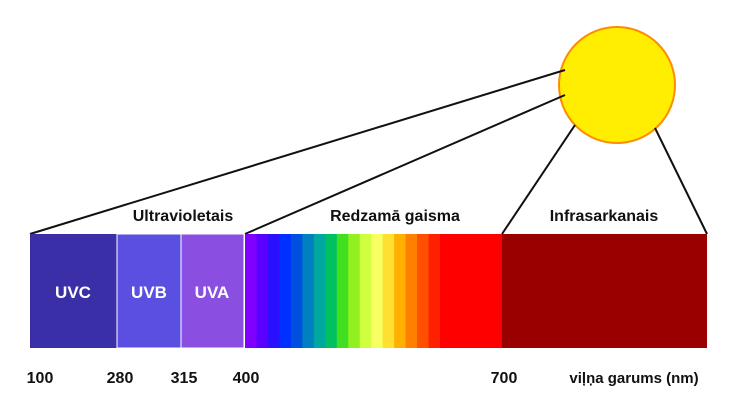  I want to click on axis-unit-label: viļņa garums (nm), so click(633, 378).